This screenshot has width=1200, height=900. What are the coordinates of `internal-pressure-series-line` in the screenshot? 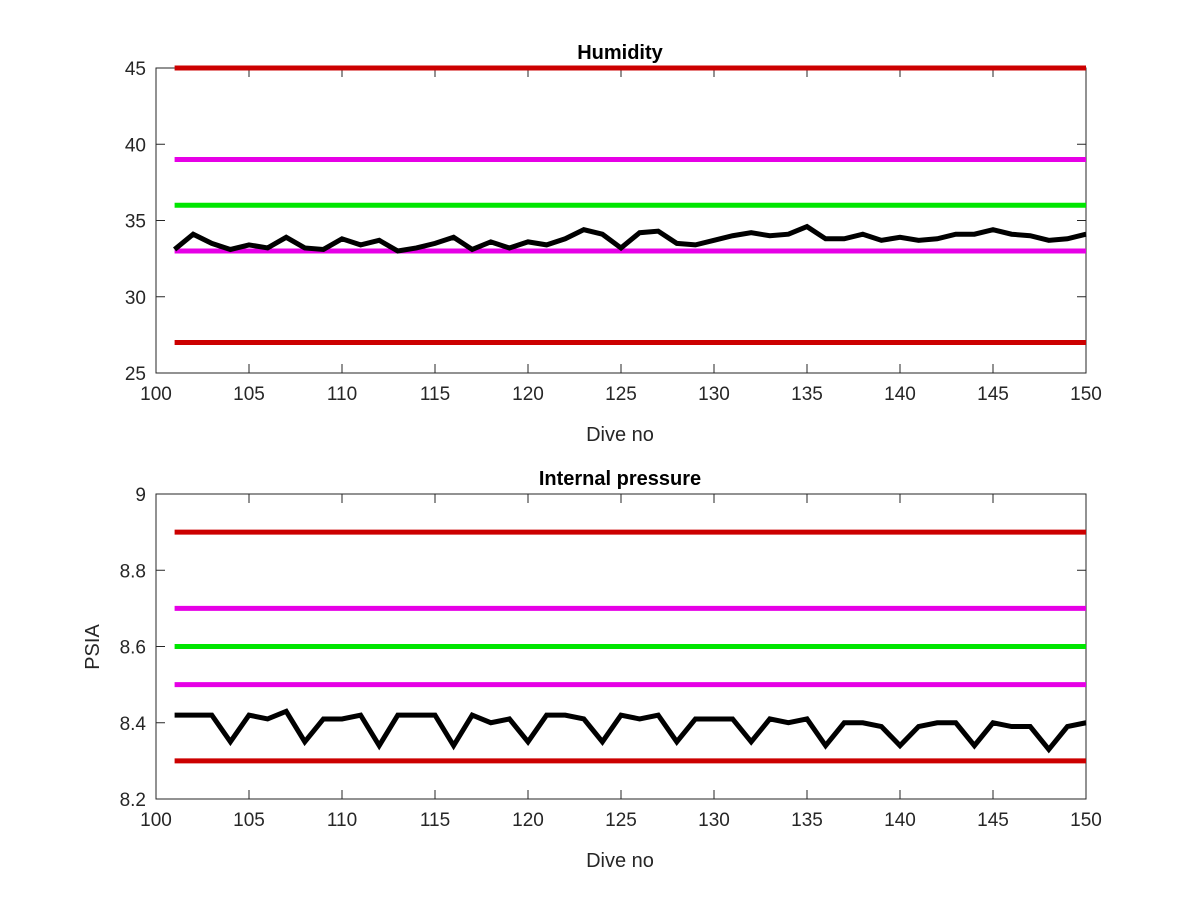 It's located at (630, 731).